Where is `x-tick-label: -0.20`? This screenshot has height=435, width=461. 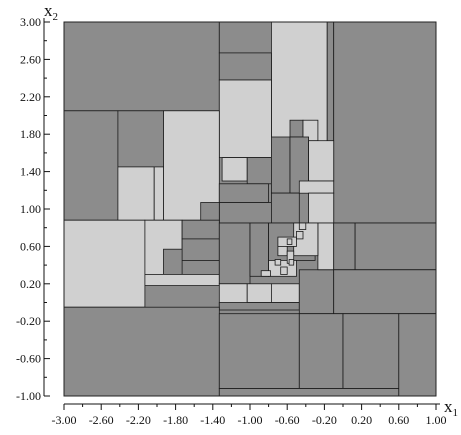
x-tick-label: -0.20 is located at coordinates (324, 420).